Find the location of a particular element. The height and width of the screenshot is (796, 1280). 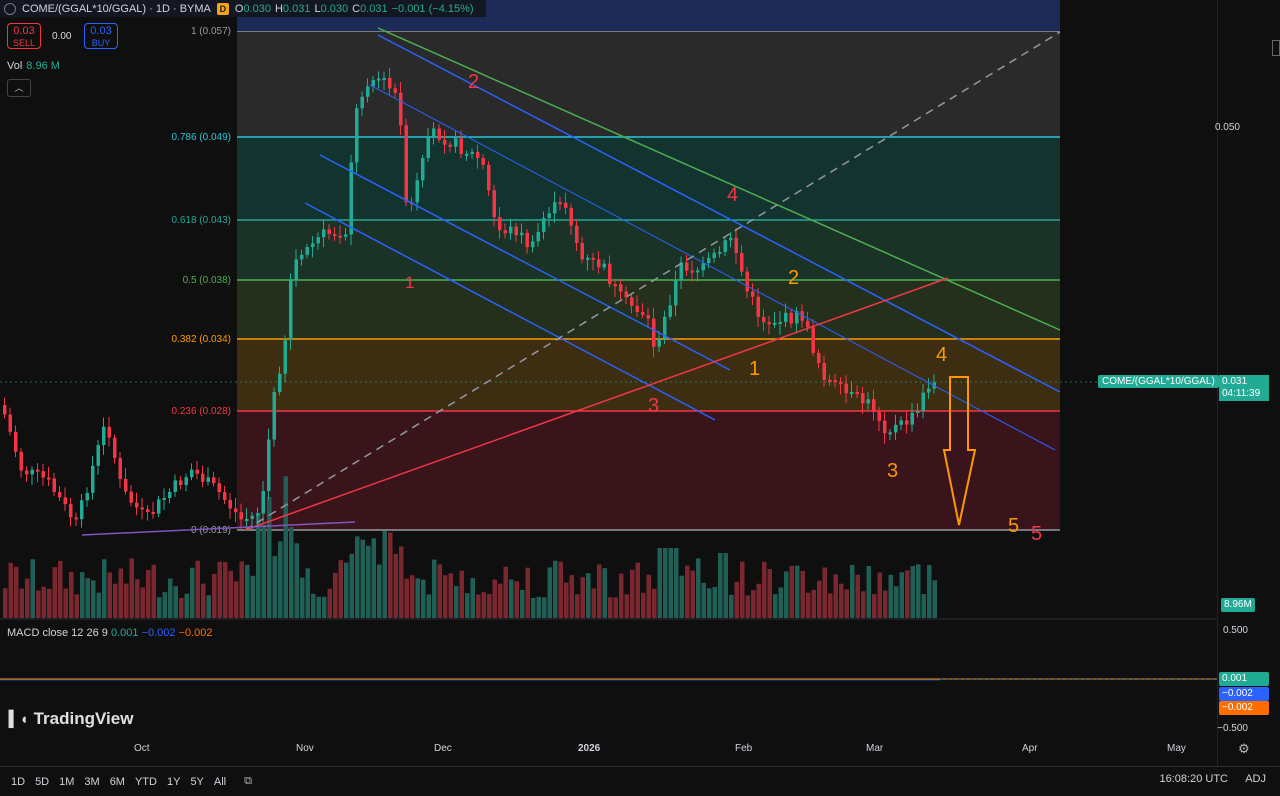

range-6m: 6M is located at coordinates (117, 781).